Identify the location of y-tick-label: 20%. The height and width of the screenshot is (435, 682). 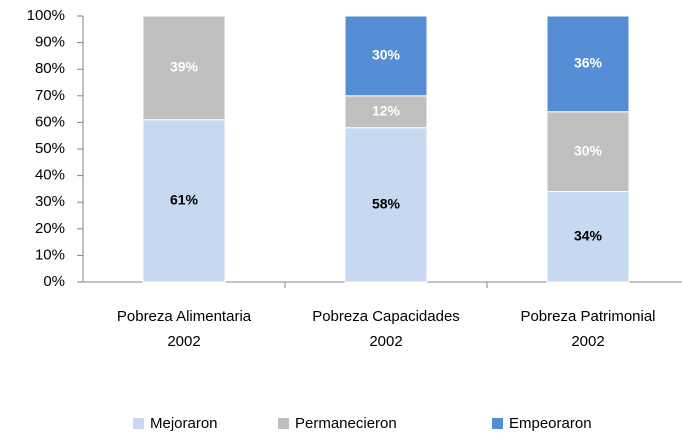
(50, 228).